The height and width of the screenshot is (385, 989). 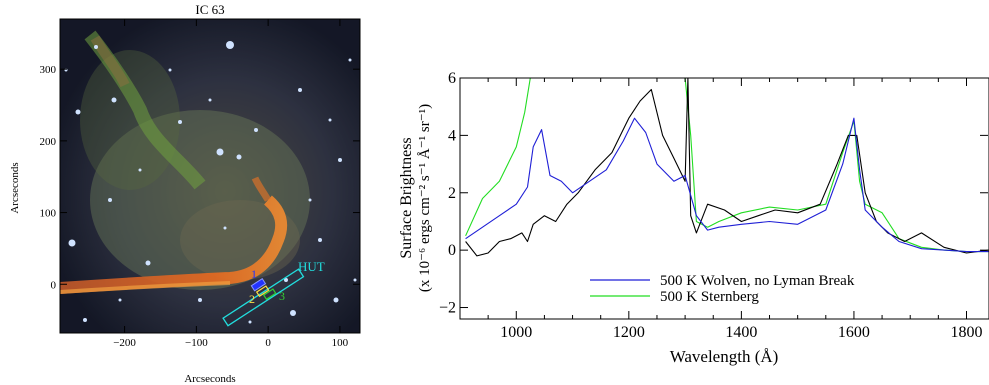 I want to click on plot-ytick-label: −2, so click(x=447, y=308).